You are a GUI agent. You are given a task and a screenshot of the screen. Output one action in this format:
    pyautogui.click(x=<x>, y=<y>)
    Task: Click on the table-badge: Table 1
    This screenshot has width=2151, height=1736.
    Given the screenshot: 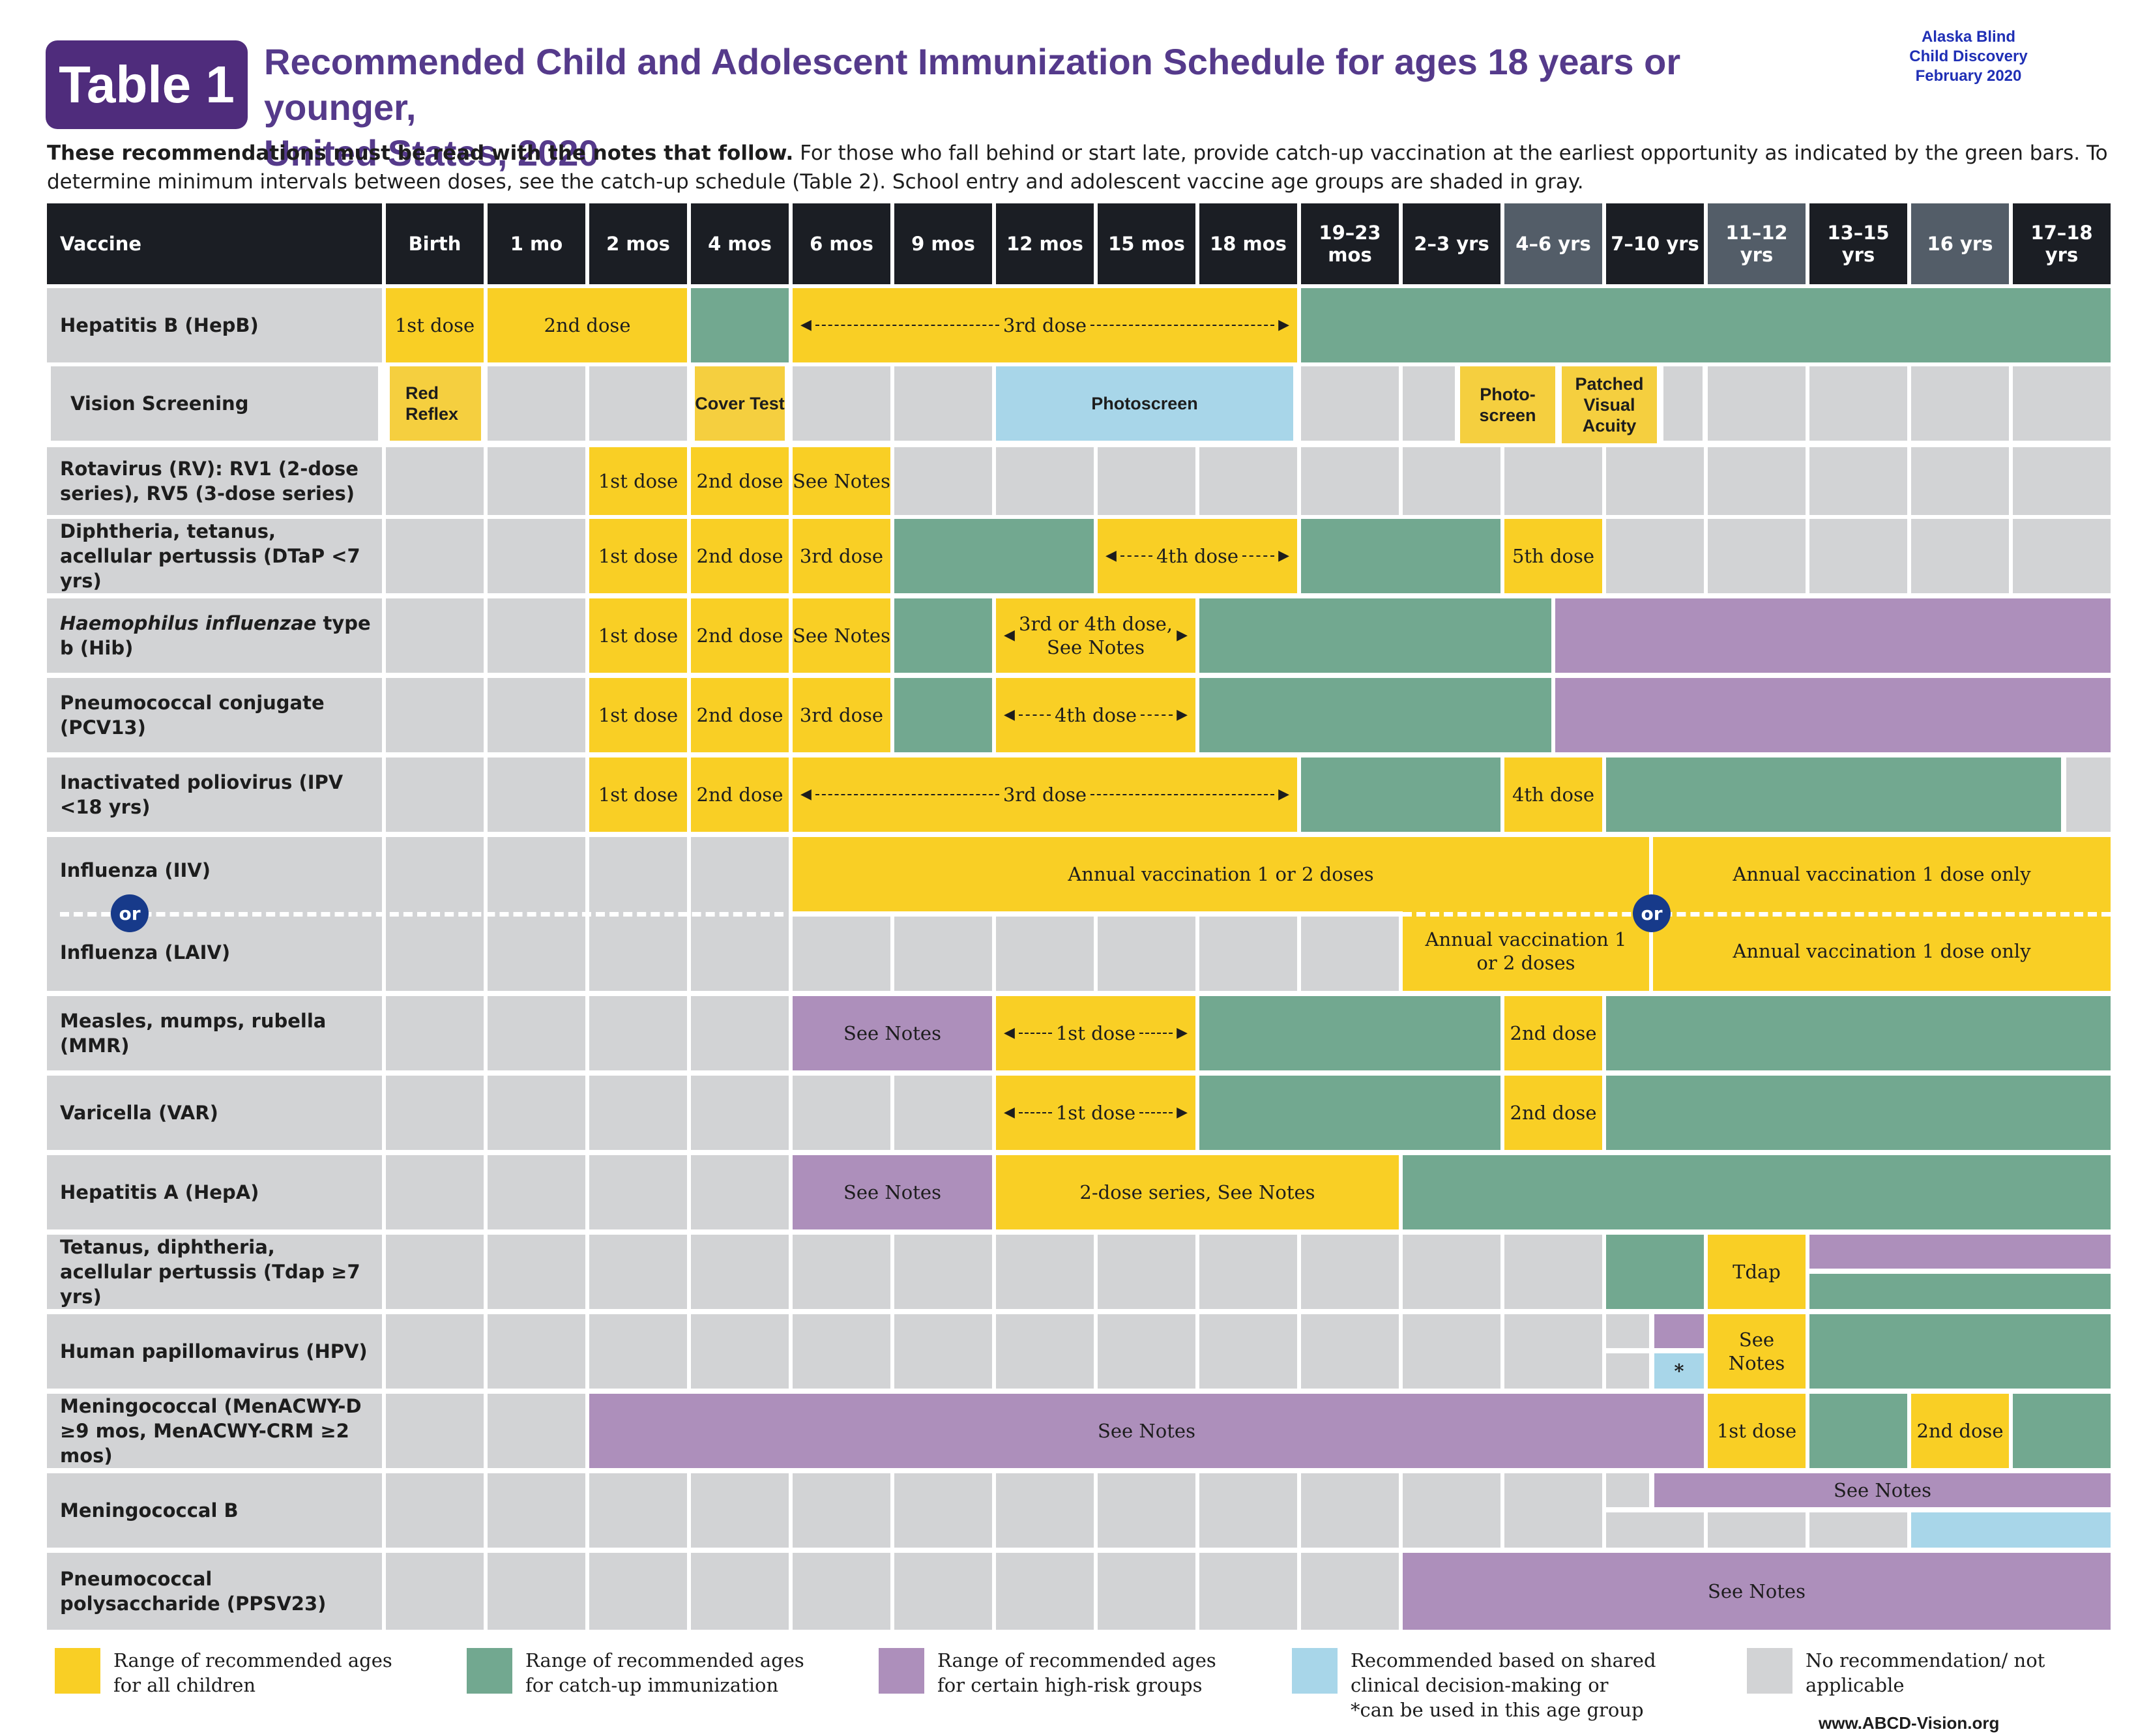 What is the action you would take?
    pyautogui.click(x=147, y=84)
    